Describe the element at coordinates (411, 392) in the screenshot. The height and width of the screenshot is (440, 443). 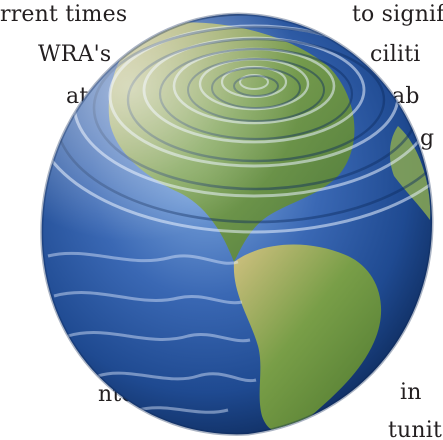
I see `text-right-line-5: in` at that location.